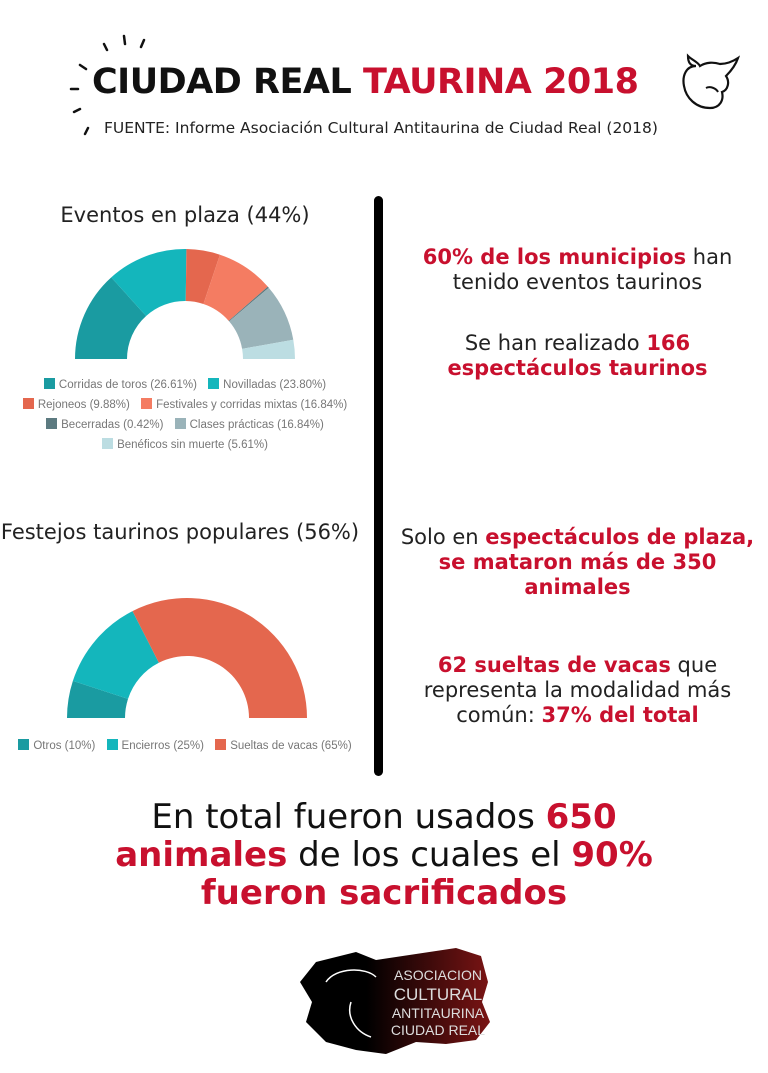  What do you see at coordinates (222, 82) in the screenshot?
I see `title-black: CIUDAD REAL` at bounding box center [222, 82].